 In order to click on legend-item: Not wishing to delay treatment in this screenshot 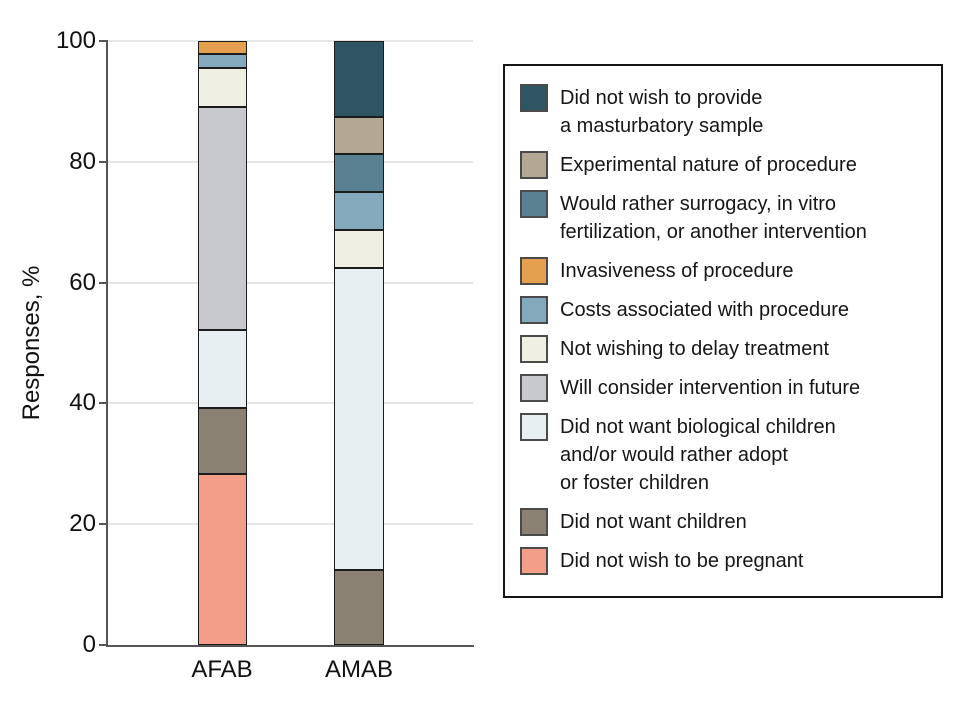, I will do `click(725, 349)`.